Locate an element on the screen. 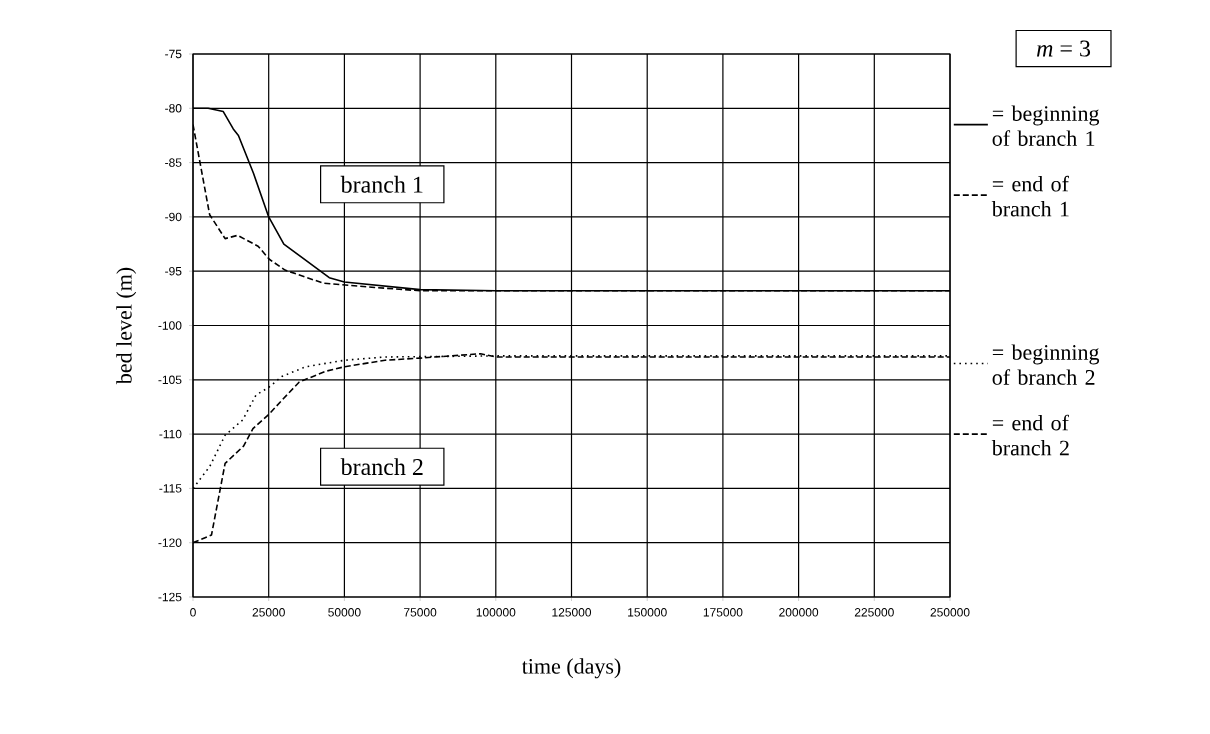  annotation: branch 2 is located at coordinates (381, 467).